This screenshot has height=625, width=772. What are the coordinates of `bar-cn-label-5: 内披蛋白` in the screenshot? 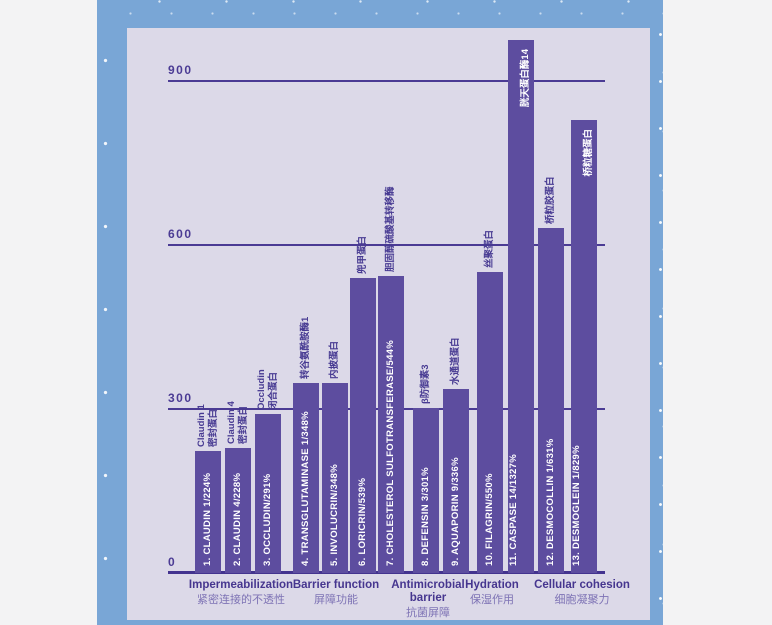 It's located at (334, 359).